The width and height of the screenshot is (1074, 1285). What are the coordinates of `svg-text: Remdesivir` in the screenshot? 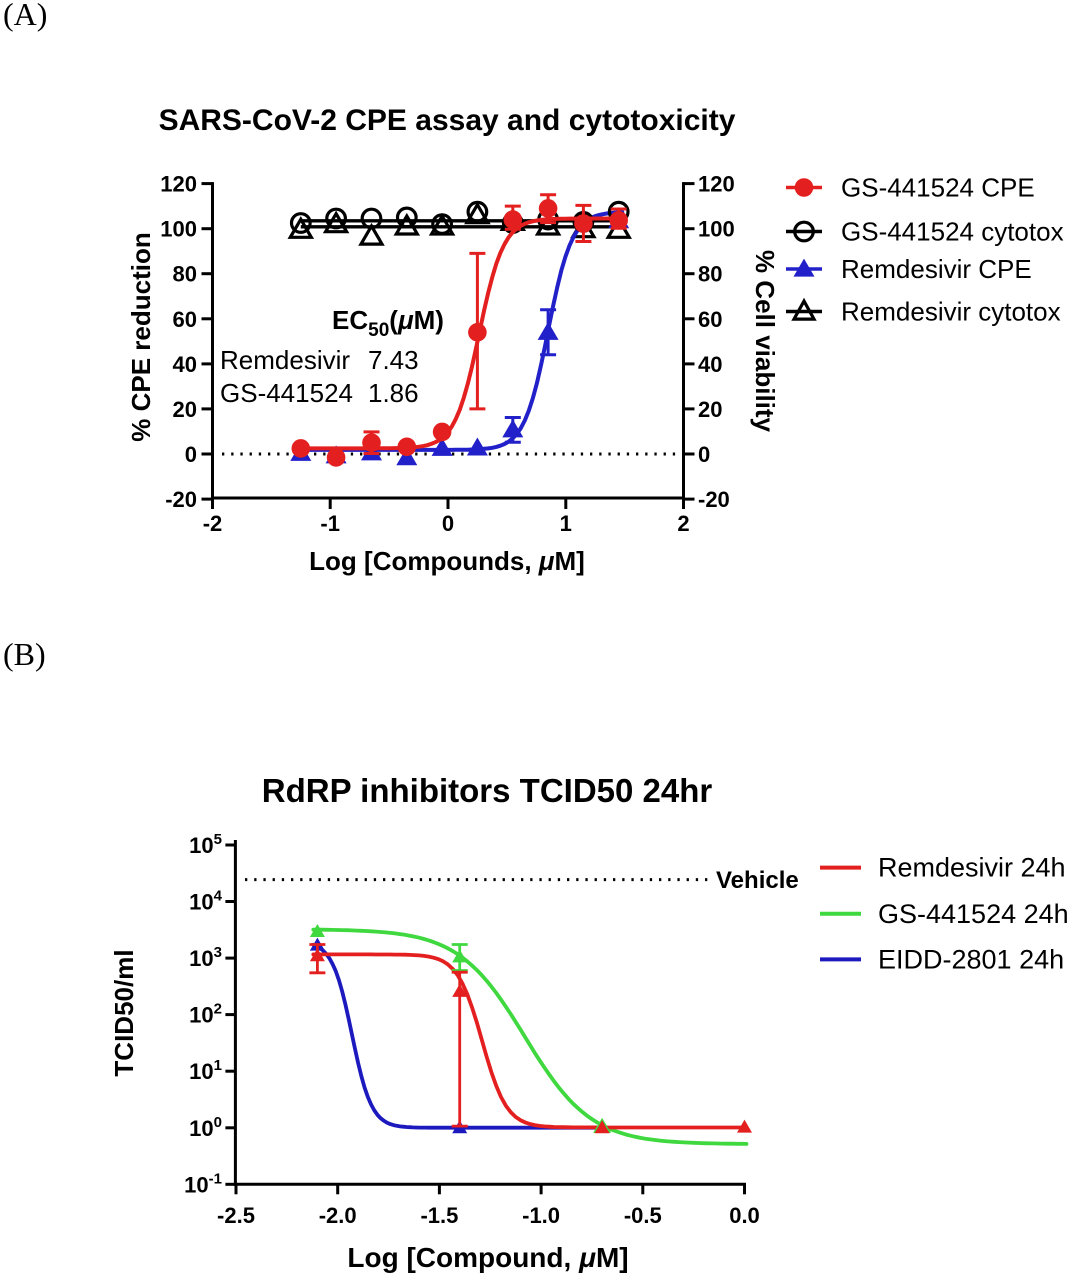 It's located at (285, 360).